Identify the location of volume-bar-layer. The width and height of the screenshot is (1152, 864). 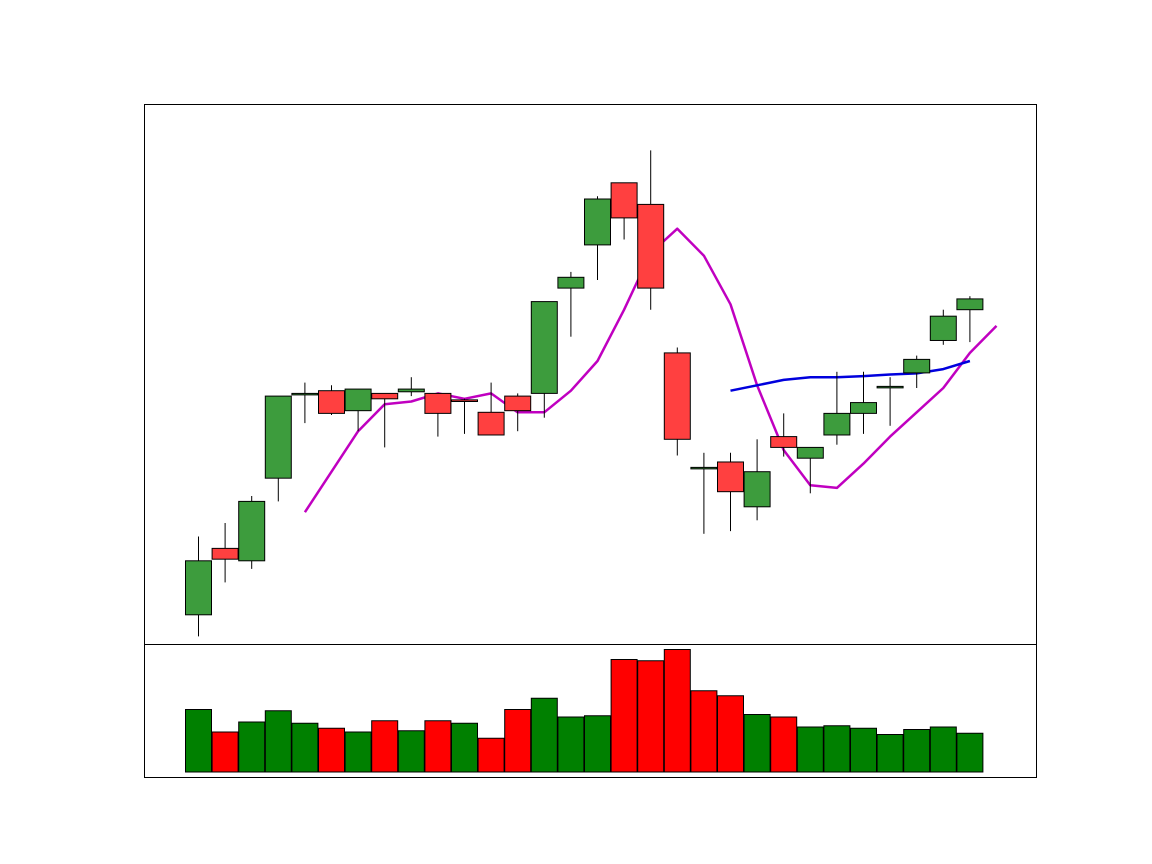
(584, 711).